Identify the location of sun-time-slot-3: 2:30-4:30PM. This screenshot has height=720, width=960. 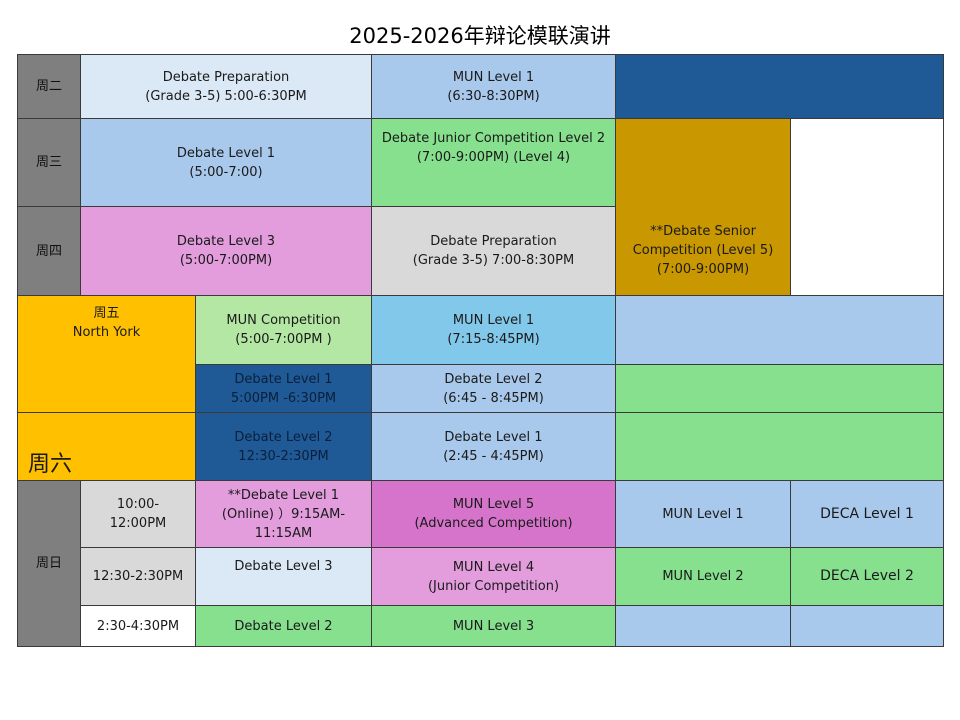
(138, 626).